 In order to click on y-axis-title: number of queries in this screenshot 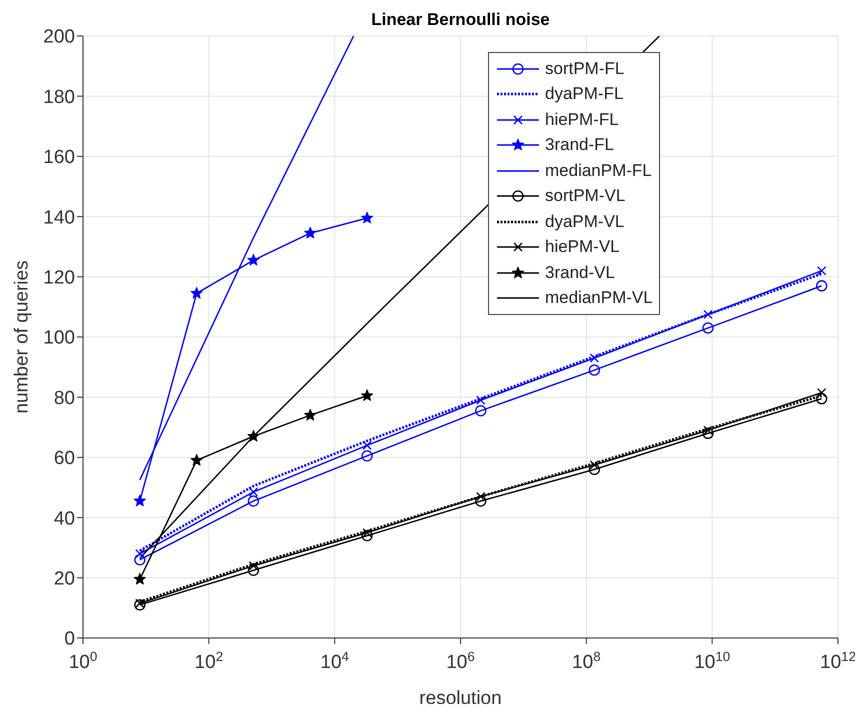, I will do `click(22, 337)`.